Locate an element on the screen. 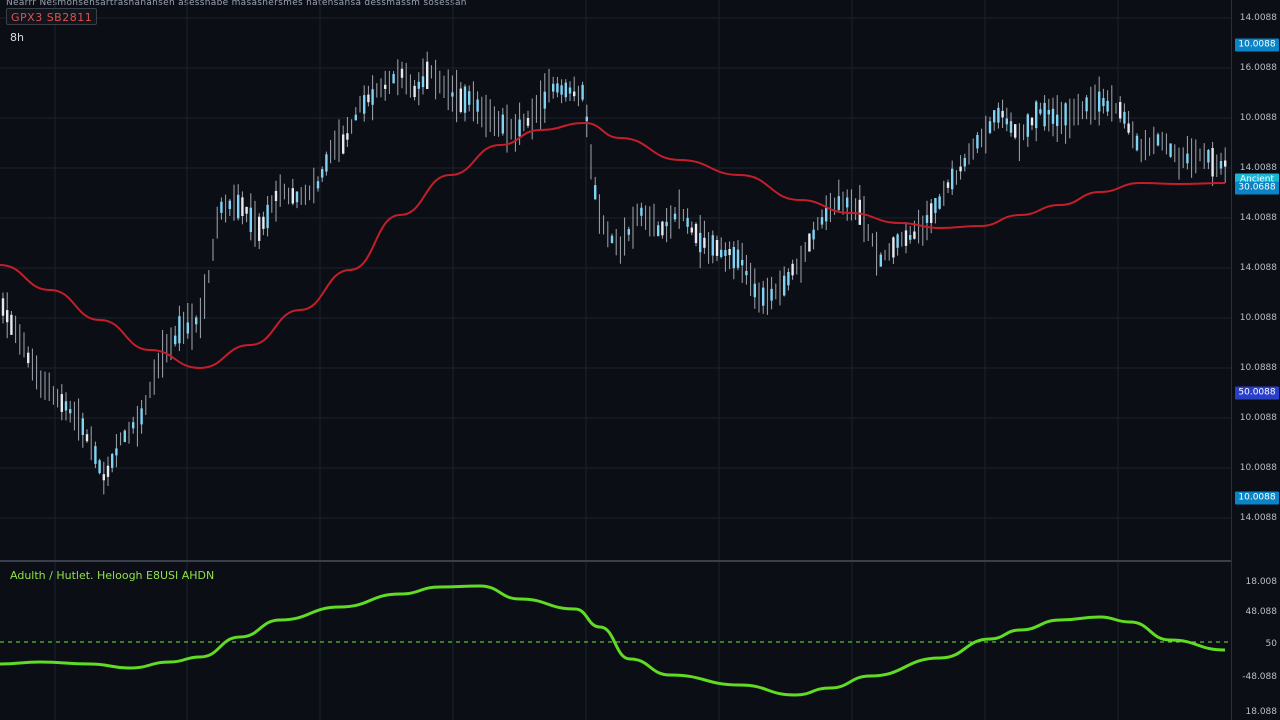 Image resolution: width=1280 pixels, height=720 pixels. oscillator-label: Adulth / Hutlet. Heloogh E8USI AHDN is located at coordinates (112, 575).